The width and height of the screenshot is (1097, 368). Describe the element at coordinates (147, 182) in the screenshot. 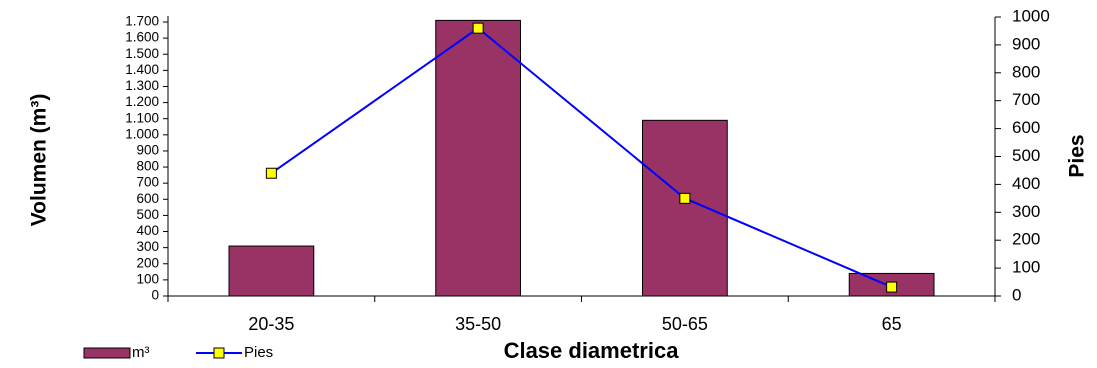

I see `y-tick-label: 700` at that location.